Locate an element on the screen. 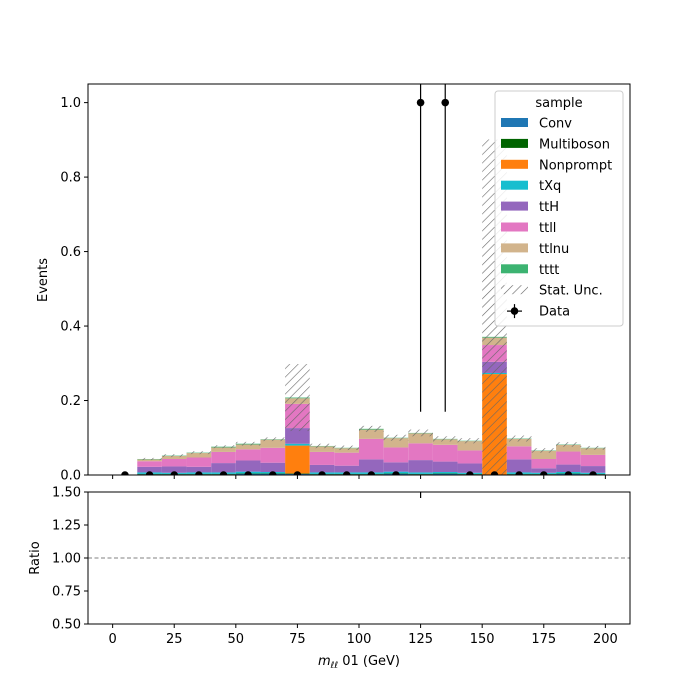 The image size is (700, 700). legend-label: Data is located at coordinates (554, 312).